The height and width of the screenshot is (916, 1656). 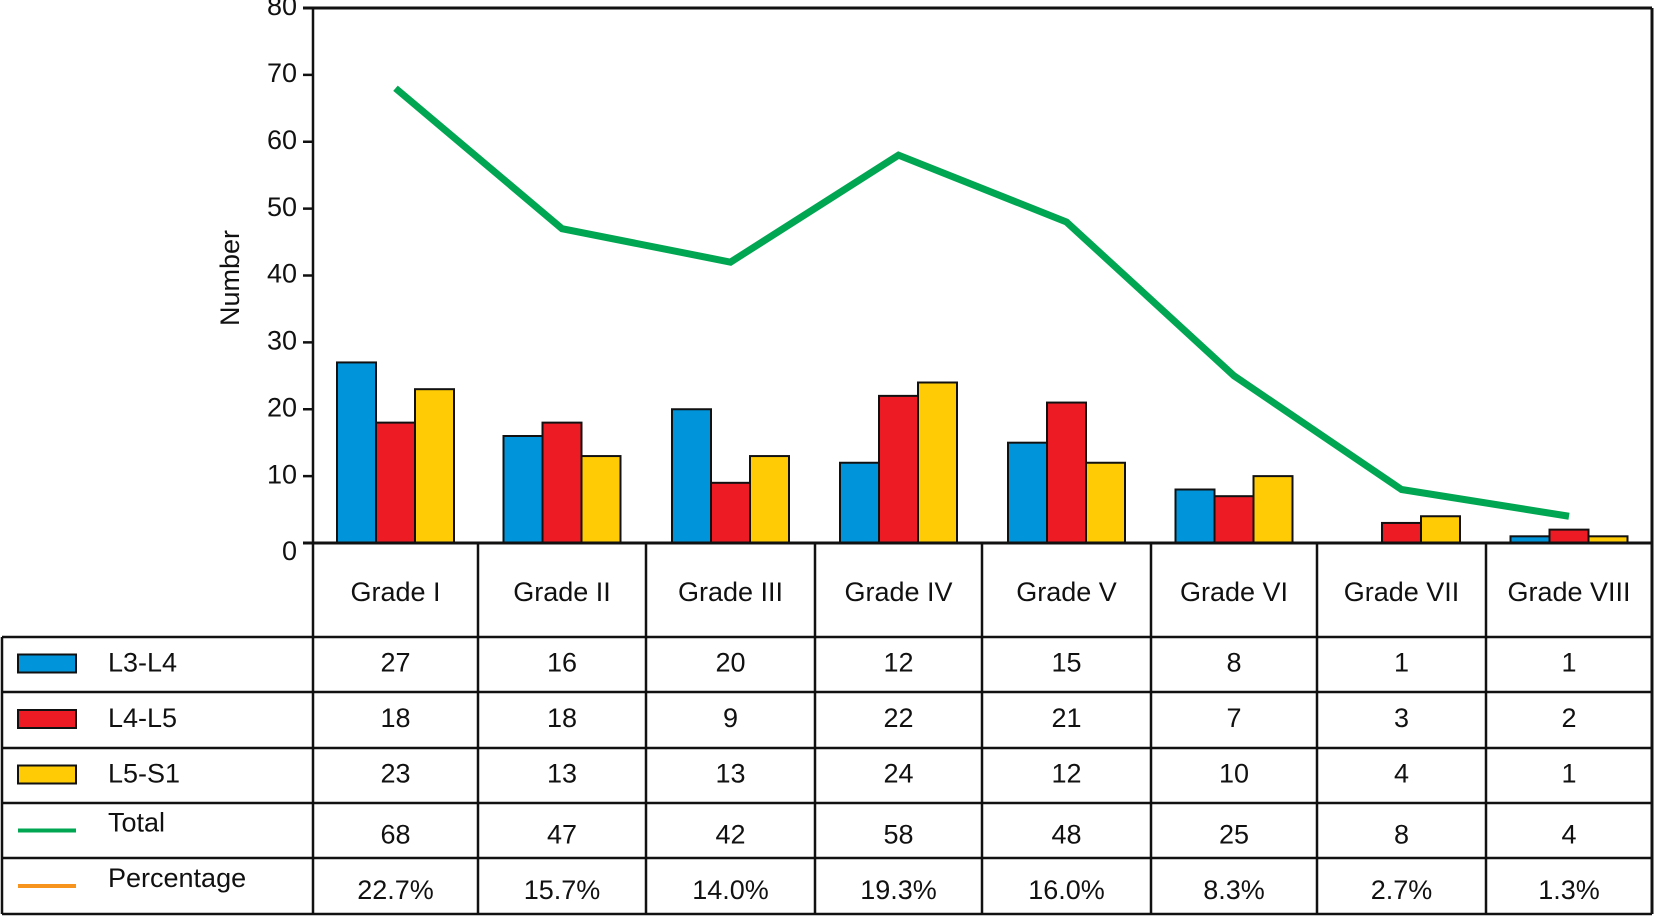 I want to click on category-label: Grade II, so click(x=562, y=592).